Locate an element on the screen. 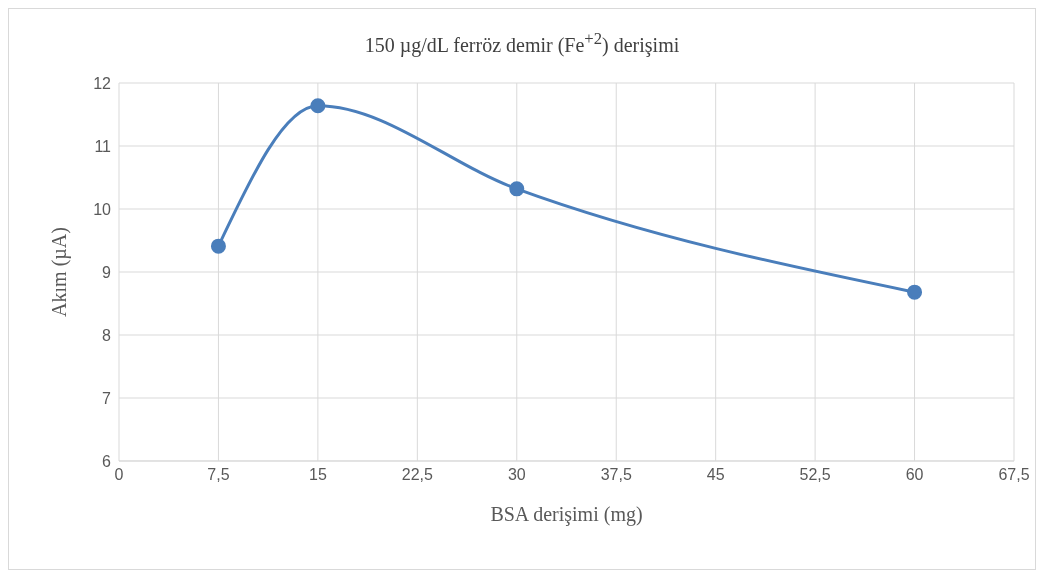 The height and width of the screenshot is (578, 1044). x-tick-label: 45 is located at coordinates (715, 475).